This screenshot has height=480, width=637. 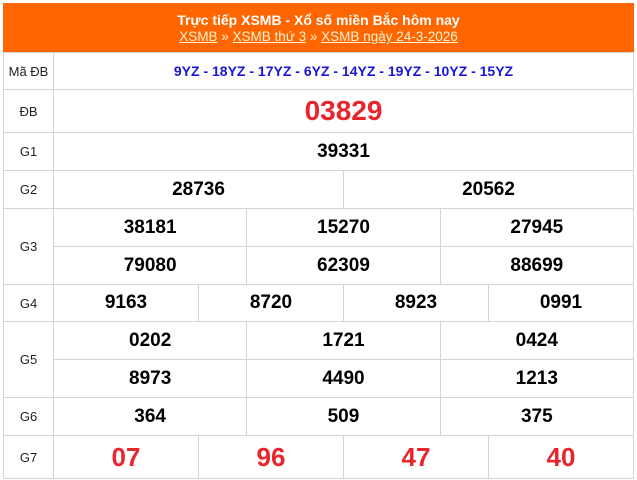 I want to click on row-g5: 8973 4490 1213, so click(x=319, y=378).